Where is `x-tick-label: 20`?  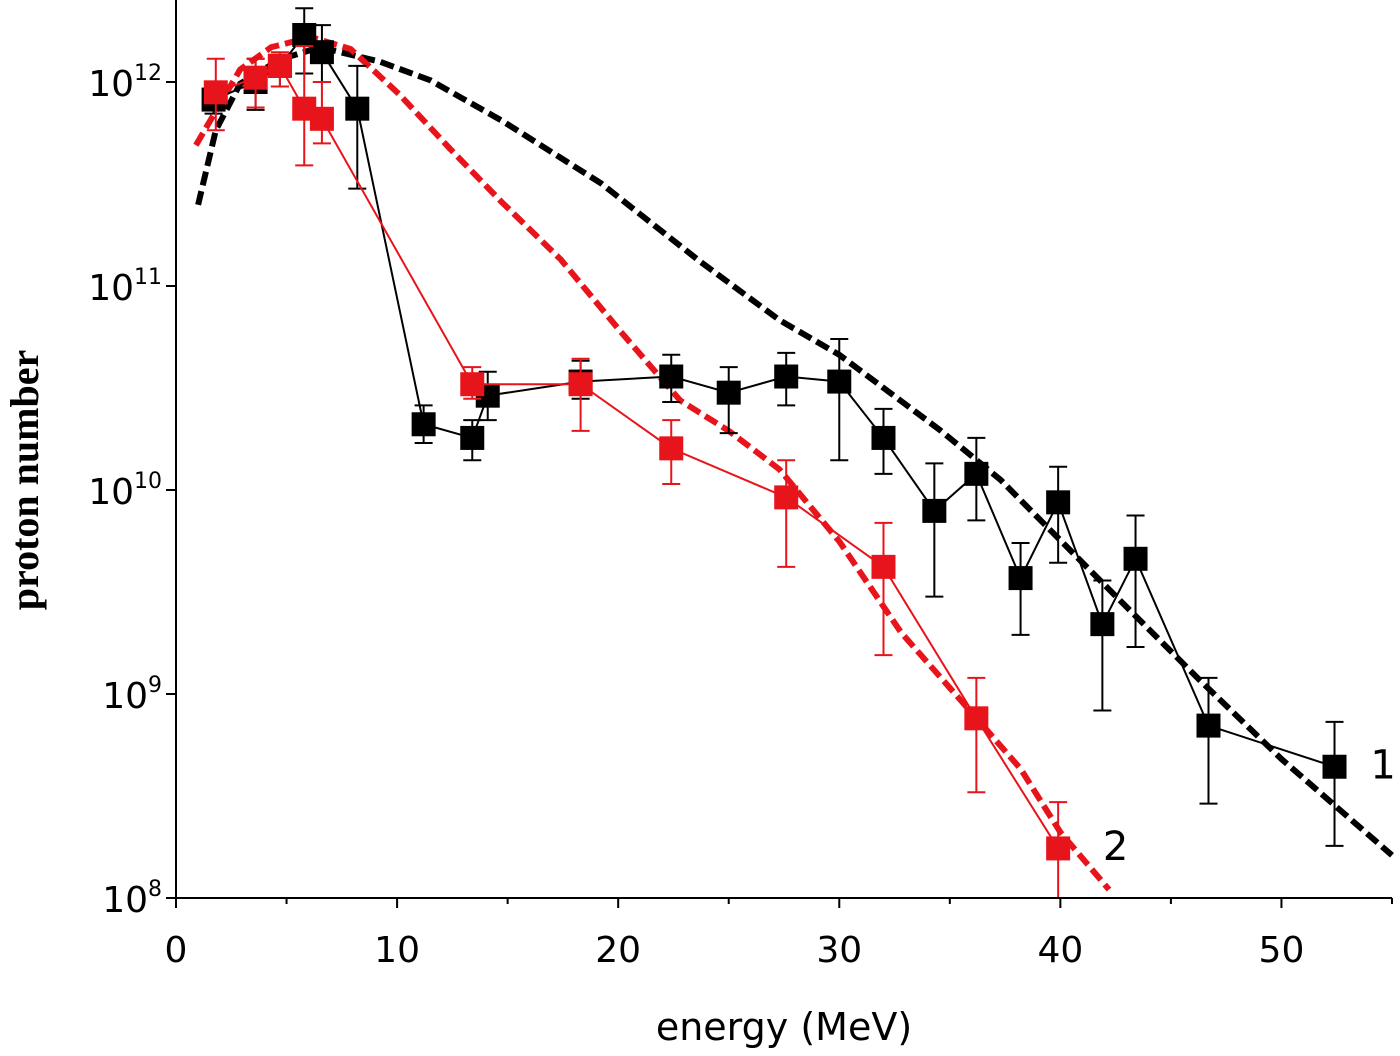
x-tick-label: 20 is located at coordinates (618, 950).